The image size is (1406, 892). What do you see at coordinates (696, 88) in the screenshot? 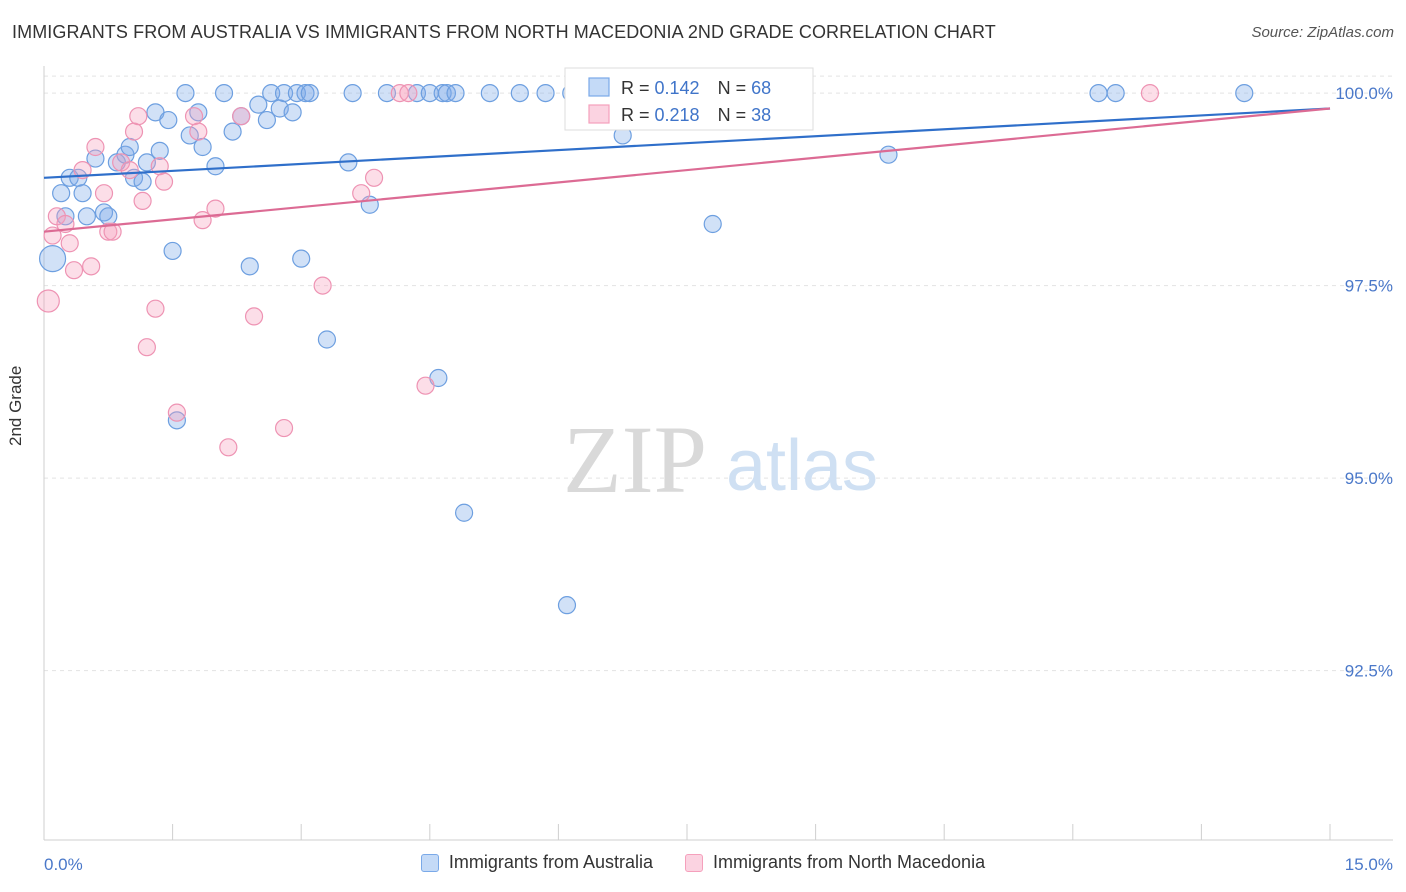
I see `stats-row: R = 0.142 N = 68` at bounding box center [696, 88].